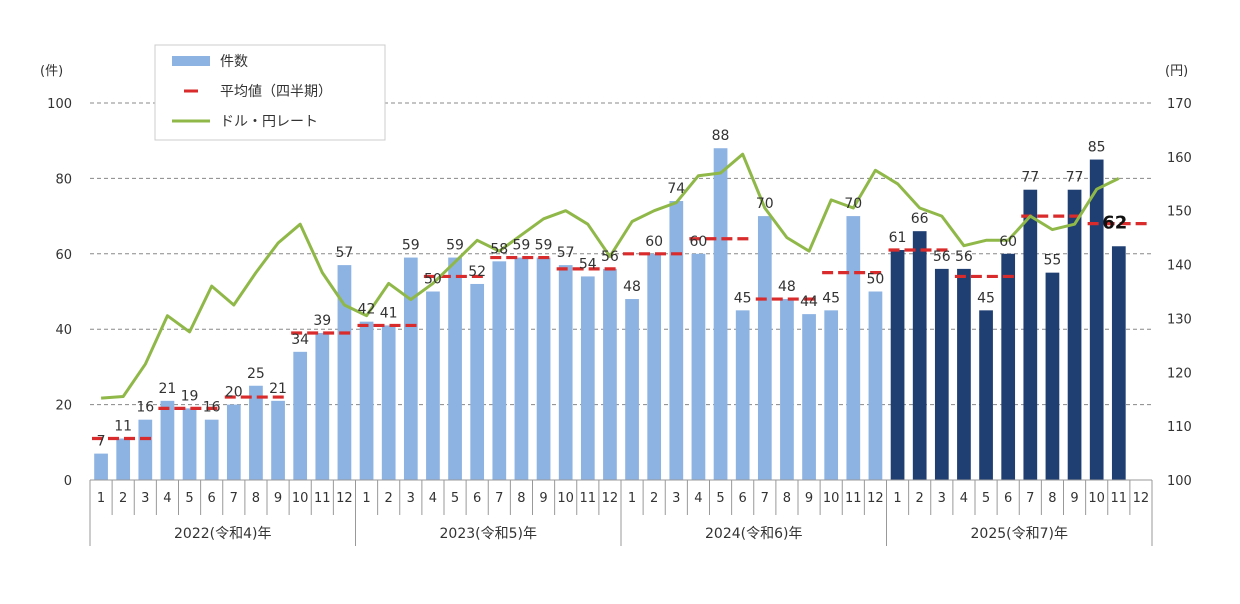 The height and width of the screenshot is (604, 1240). I want to click on bar-value-label: 70, so click(853, 204).